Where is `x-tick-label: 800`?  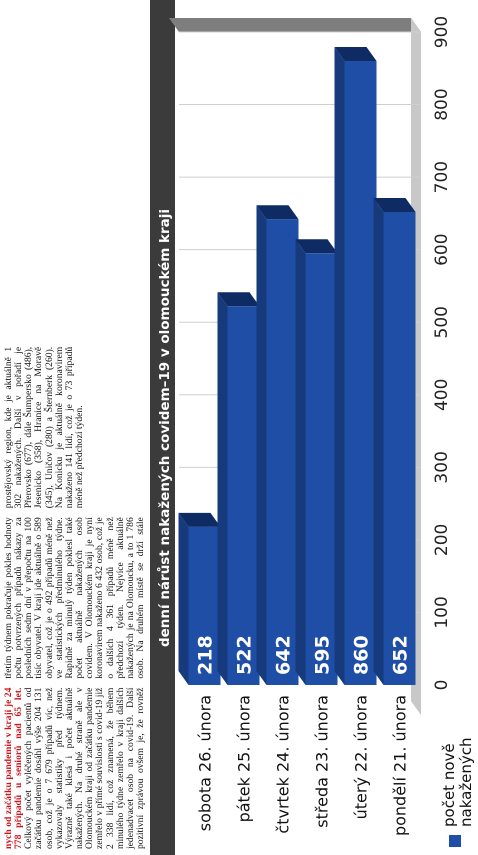 x-tick-label: 800 is located at coordinates (442, 104).